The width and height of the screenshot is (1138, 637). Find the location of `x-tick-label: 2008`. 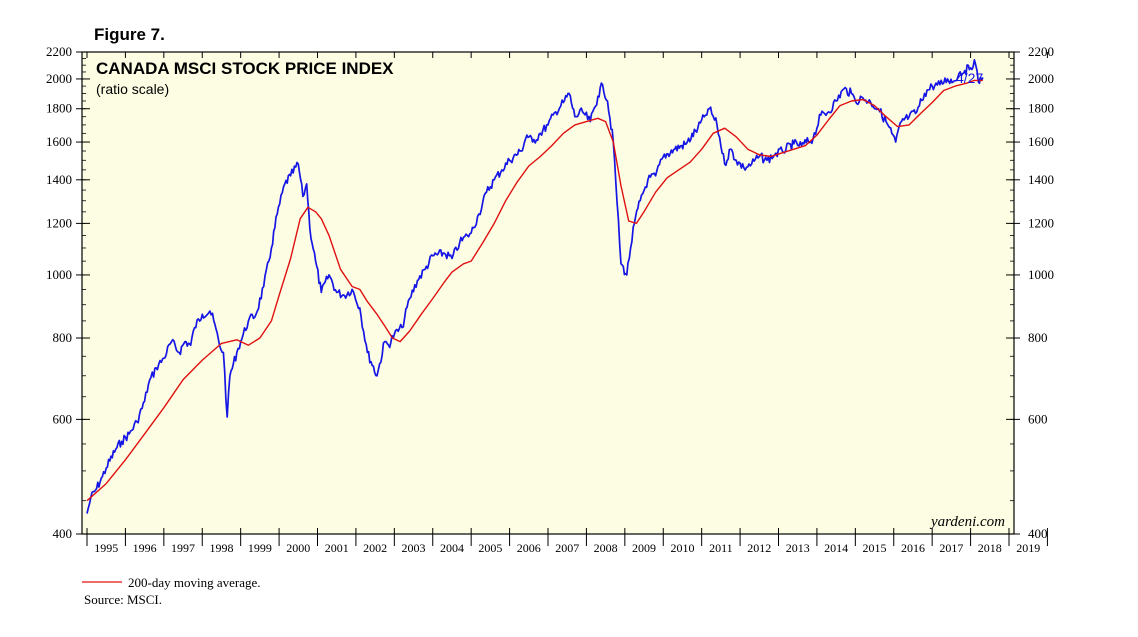

x-tick-label: 2008 is located at coordinates (606, 548).